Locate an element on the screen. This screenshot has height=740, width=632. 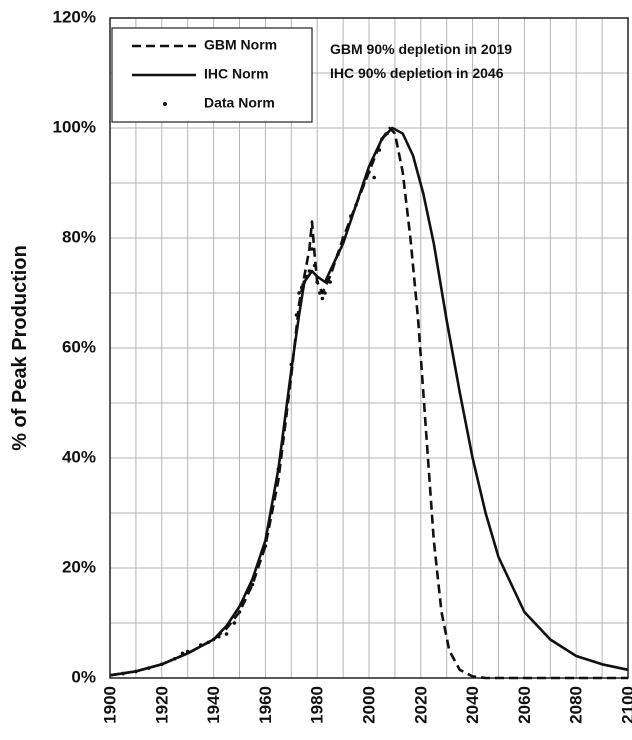
legend-items: GBM Norm IHC Norm Data Norm is located at coordinates (204, 74).